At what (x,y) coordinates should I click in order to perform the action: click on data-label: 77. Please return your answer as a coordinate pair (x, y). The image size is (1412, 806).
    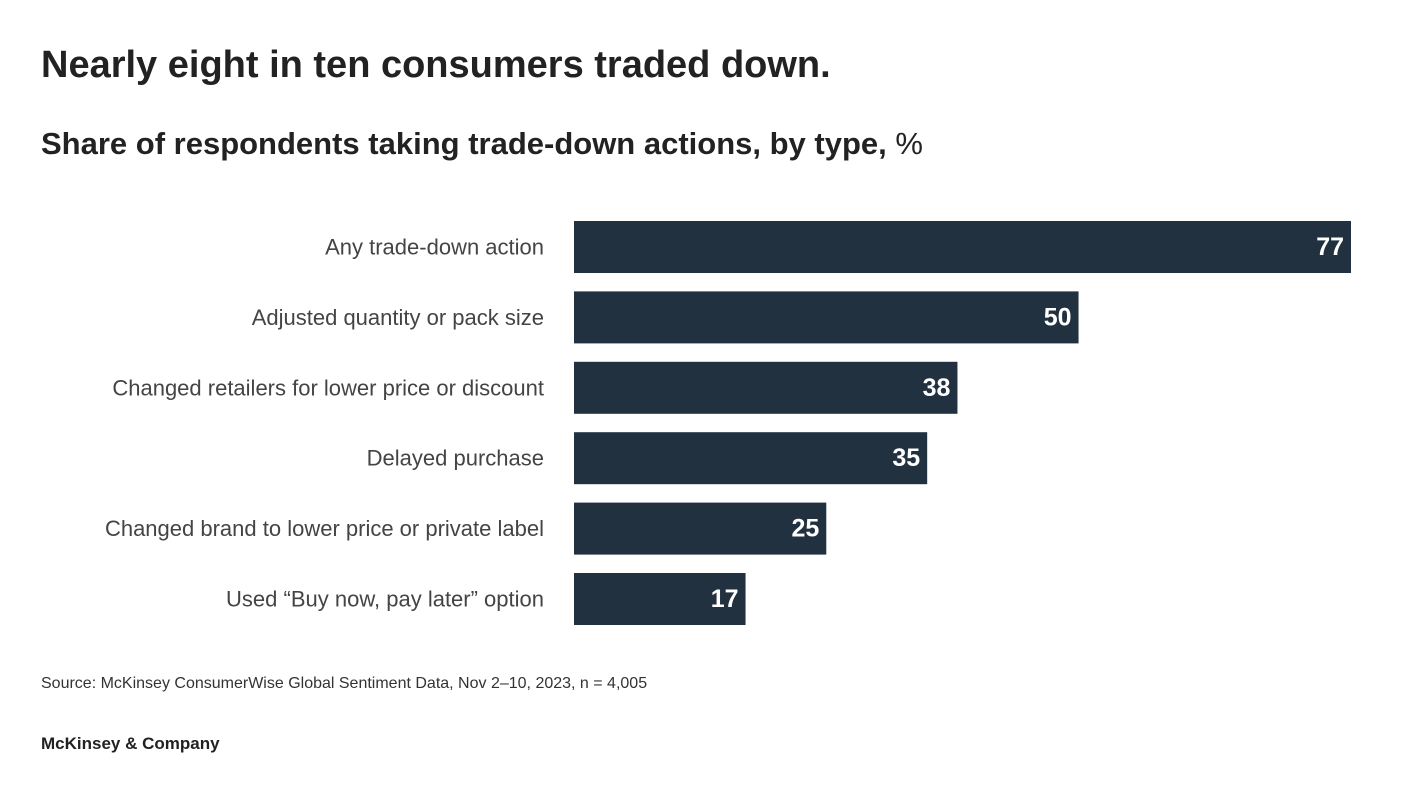
    Looking at the image, I should click on (1330, 247).